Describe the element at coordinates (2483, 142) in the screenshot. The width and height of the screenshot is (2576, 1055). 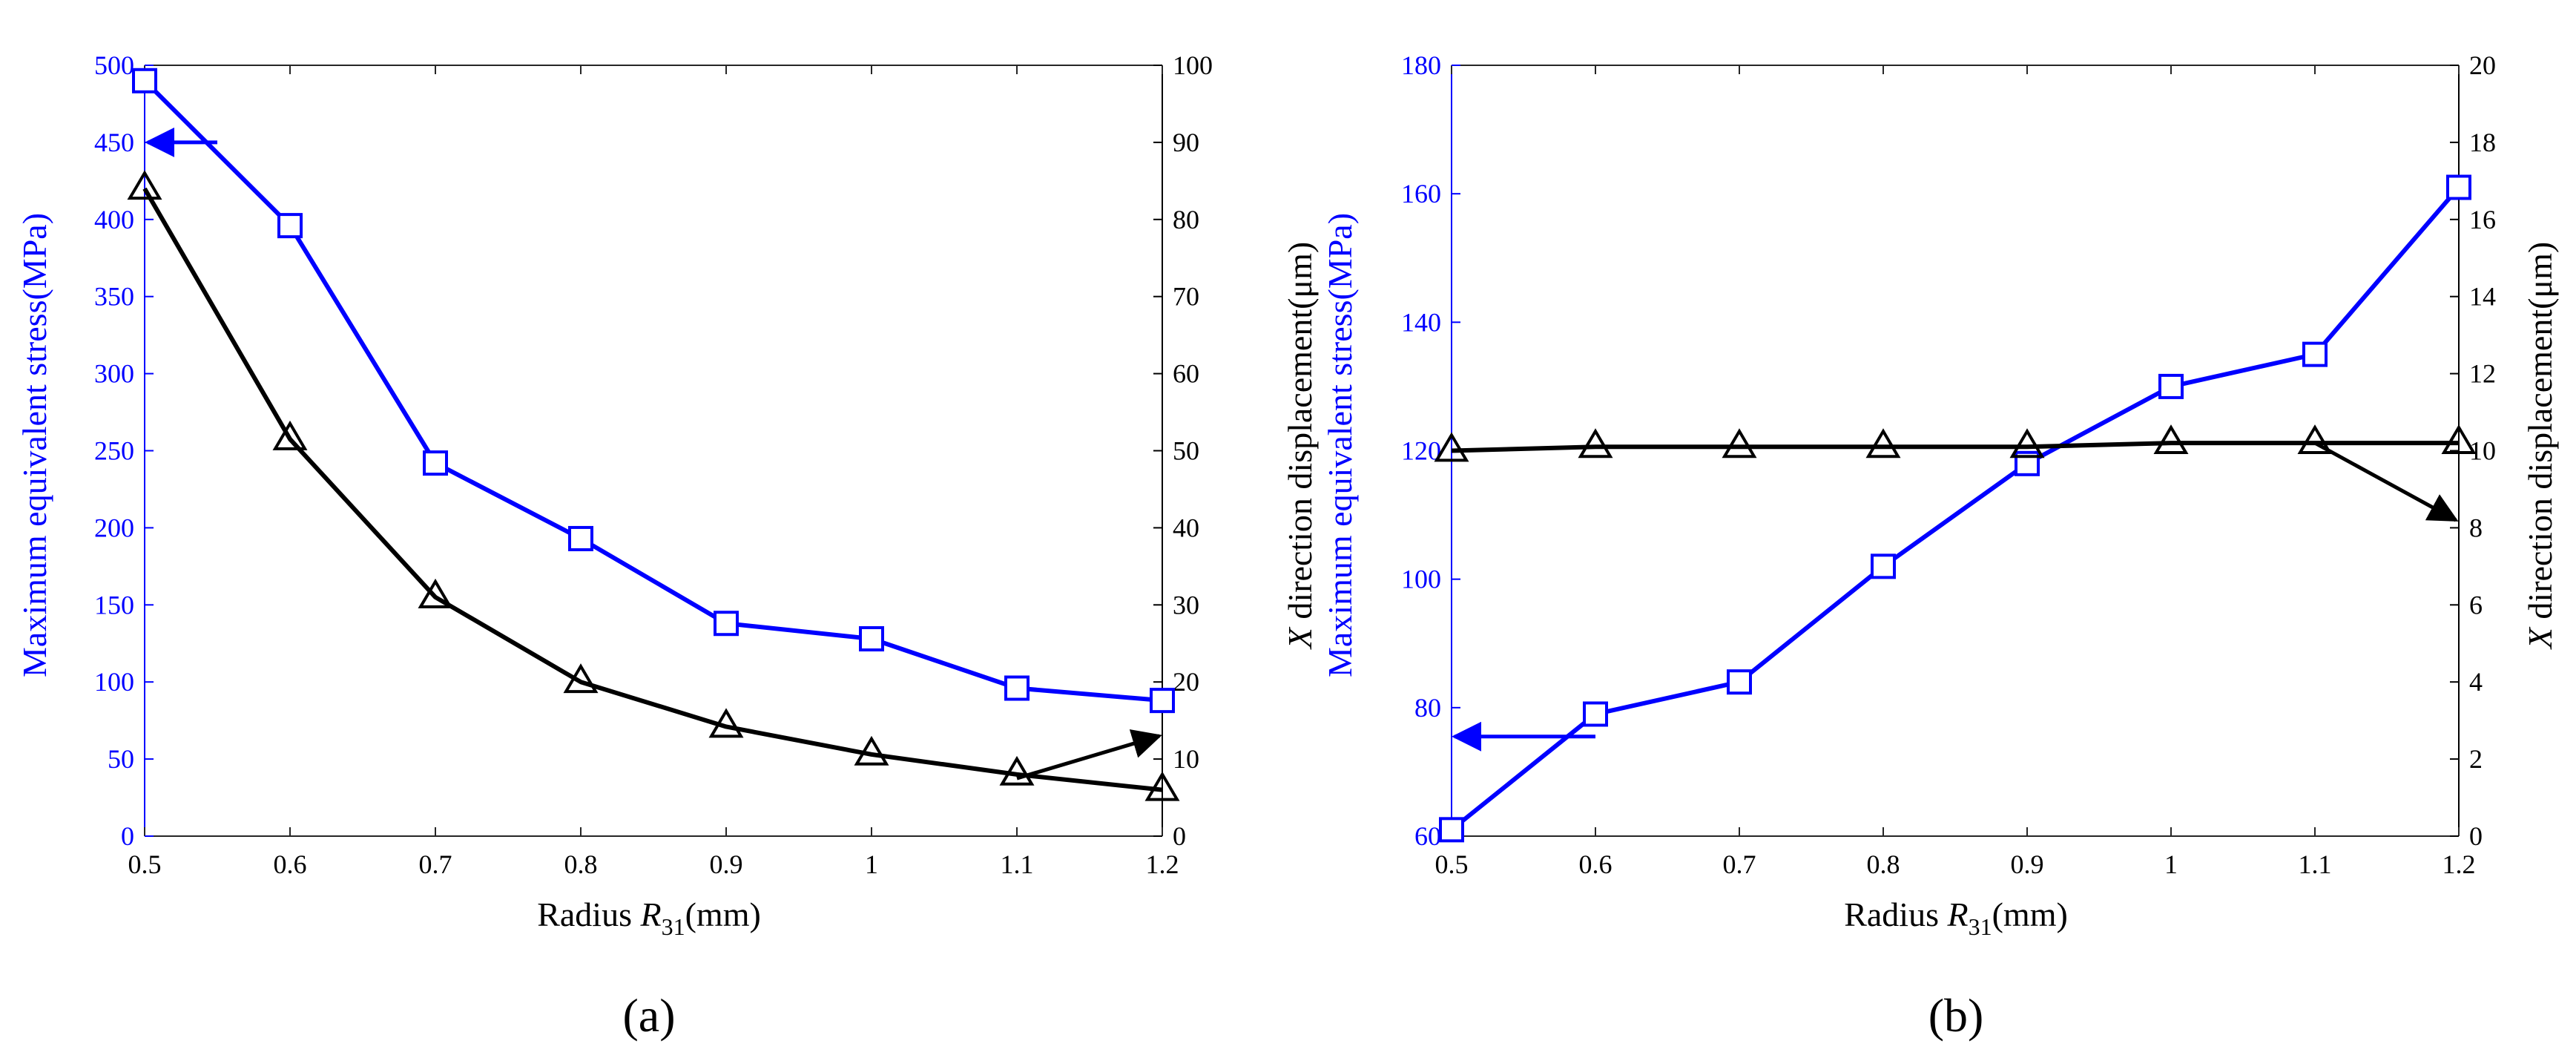
I see `right-tick-label: 18` at that location.